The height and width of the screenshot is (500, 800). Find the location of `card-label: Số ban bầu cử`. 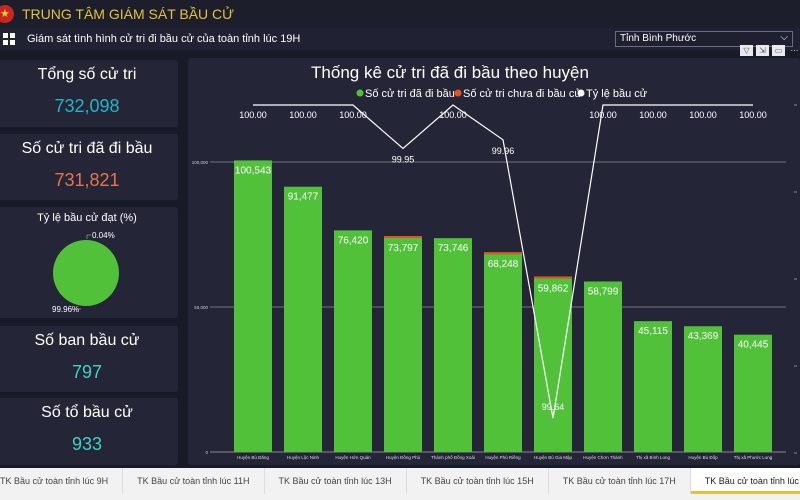

card-label: Số ban bầu cử is located at coordinates (87, 340).